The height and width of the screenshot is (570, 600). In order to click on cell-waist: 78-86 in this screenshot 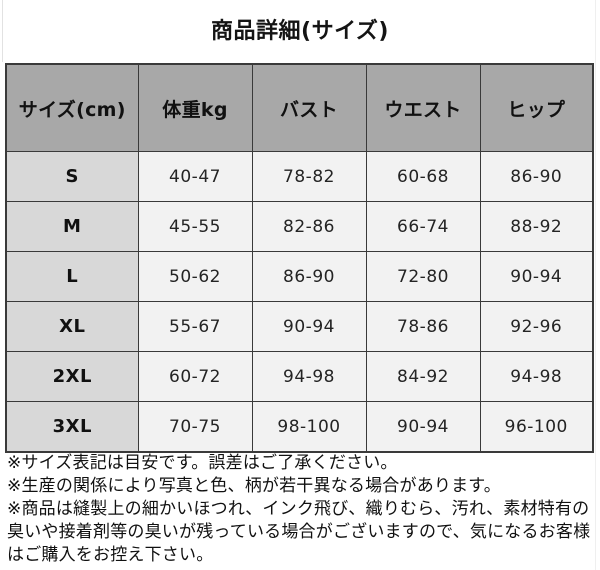, I will do `click(423, 326)`.